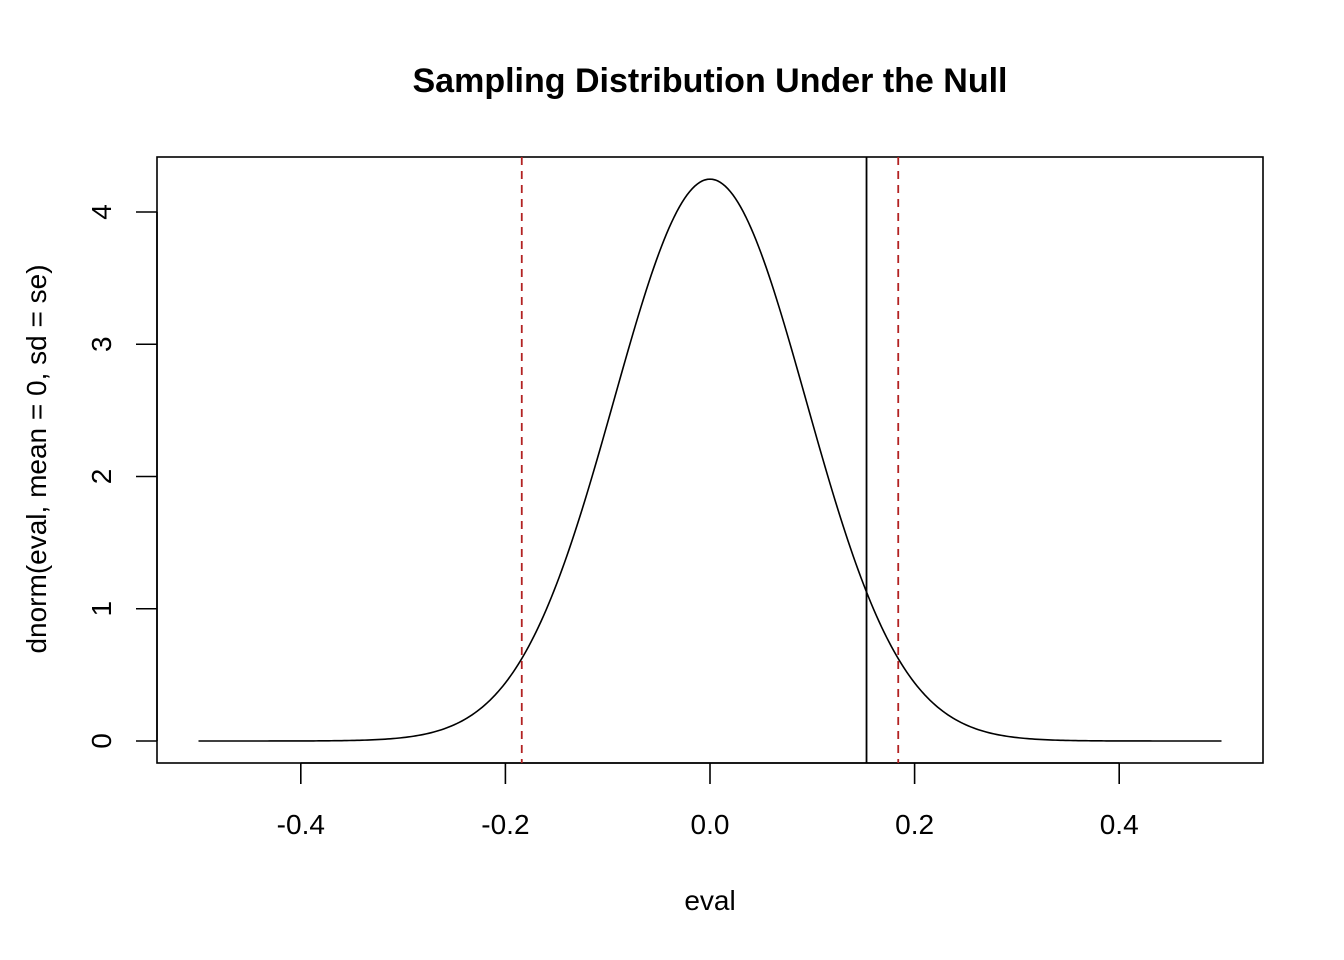  Describe the element at coordinates (709, 900) in the screenshot. I see `x-axis-label: eval` at that location.